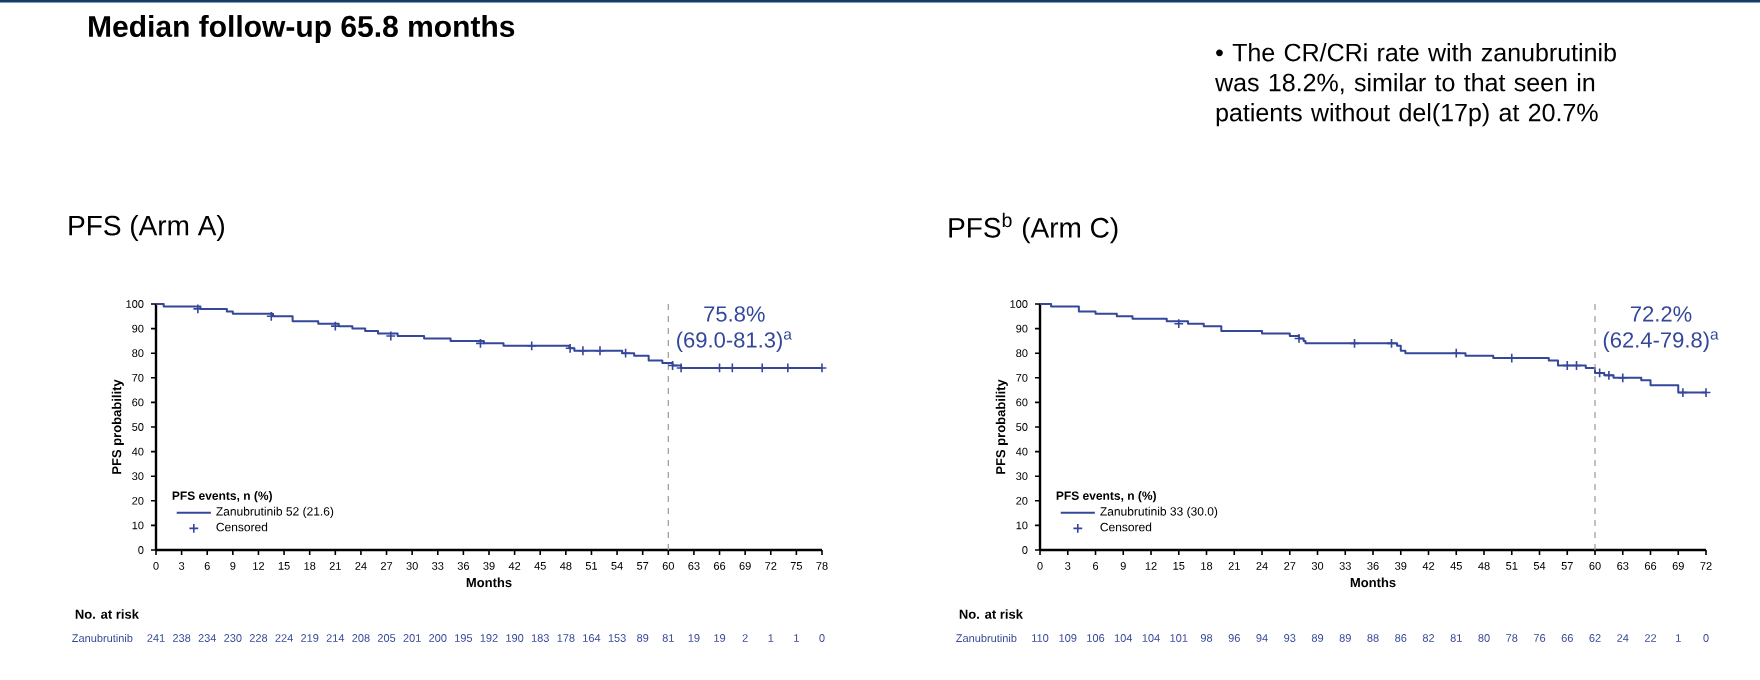 Image resolution: width=1760 pixels, height=680 pixels. Describe the element at coordinates (1415, 85) in the screenshot. I see `text: • The CR/CRi rate with zanubrutinib was 18.2%, similar to that seen in patients without del(17p) at 20.7%` at that location.